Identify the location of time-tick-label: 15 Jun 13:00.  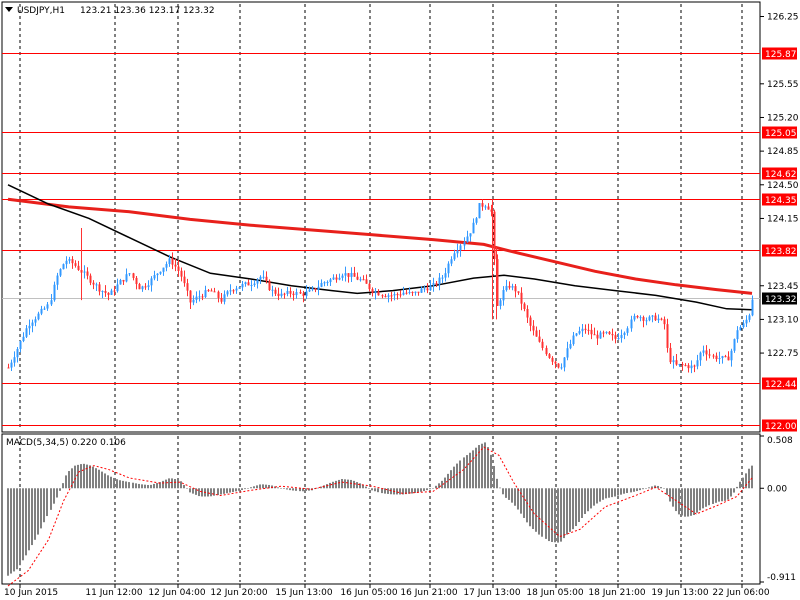
(303, 593).